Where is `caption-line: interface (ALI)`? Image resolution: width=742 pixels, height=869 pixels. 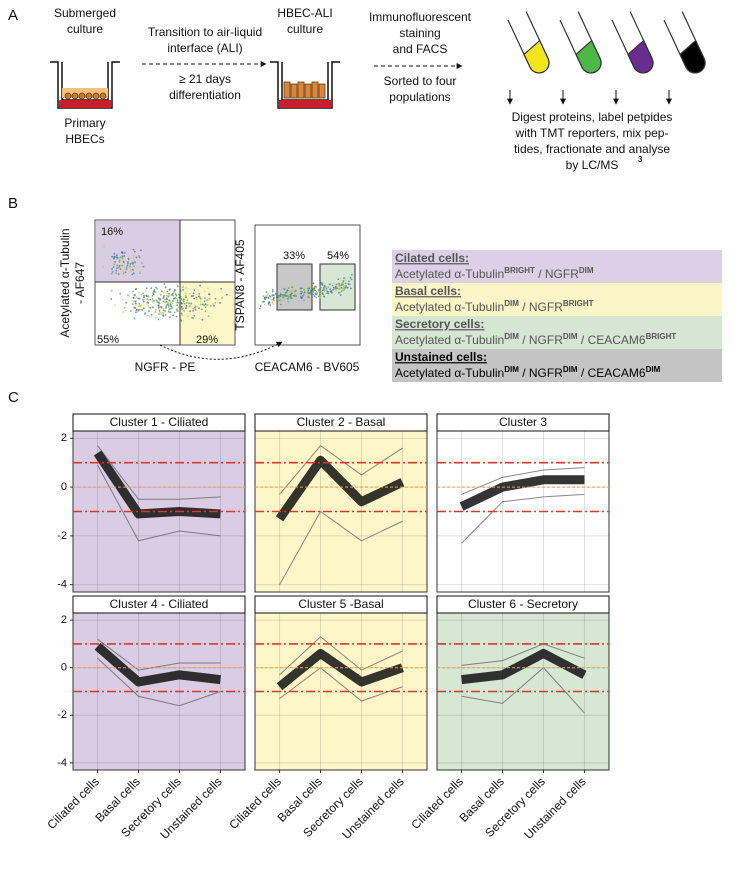 caption-line: interface (ALI) is located at coordinates (204, 48).